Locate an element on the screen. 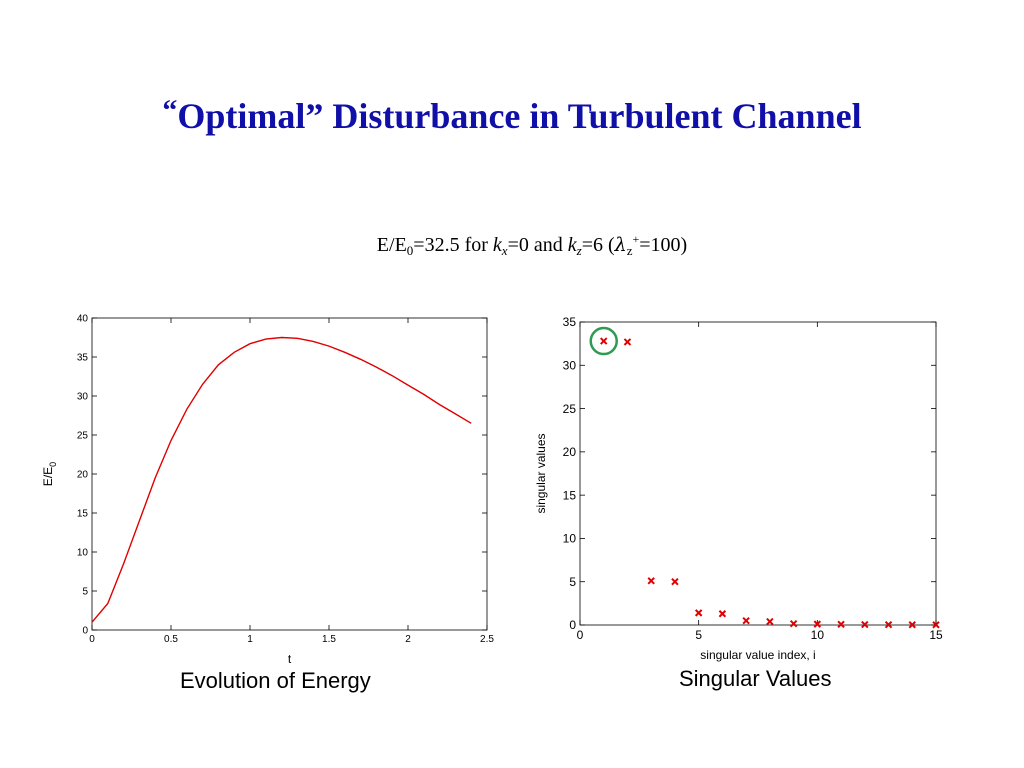 Image resolution: width=1024 pixels, height=768 pixels. title-open-quote: “ is located at coordinates (170, 110).